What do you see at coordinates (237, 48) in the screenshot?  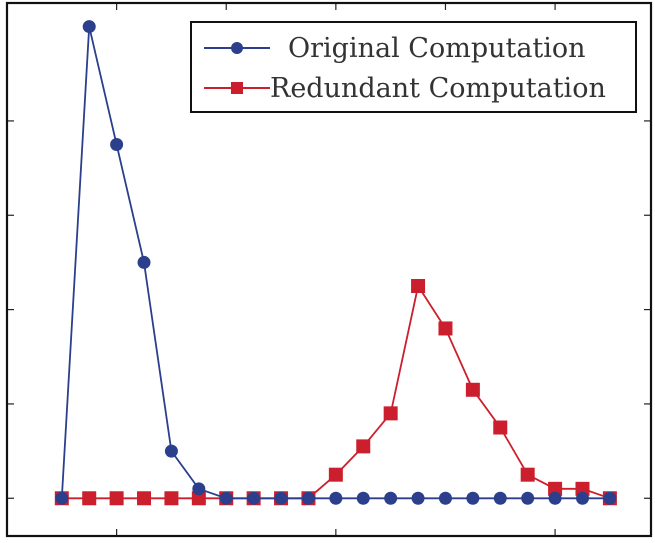 I see `legend-marker-original` at bounding box center [237, 48].